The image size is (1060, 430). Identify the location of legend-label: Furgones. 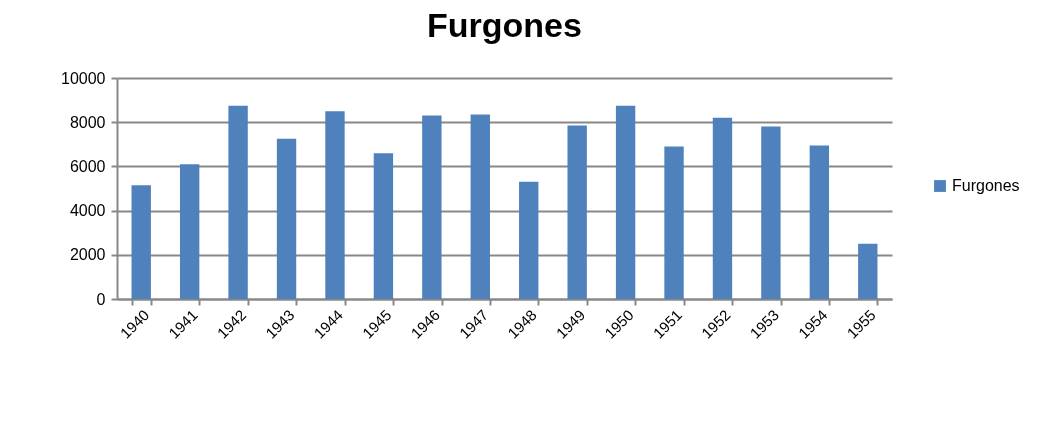
(986, 185).